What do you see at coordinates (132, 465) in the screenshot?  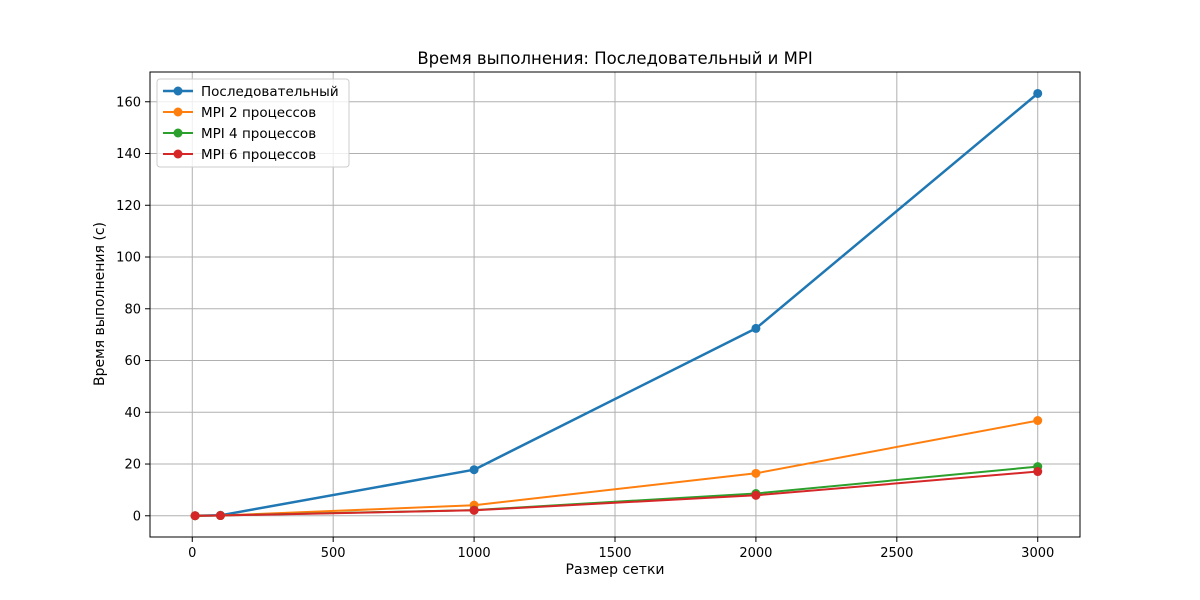 I see `y-tick-label: 20` at bounding box center [132, 465].